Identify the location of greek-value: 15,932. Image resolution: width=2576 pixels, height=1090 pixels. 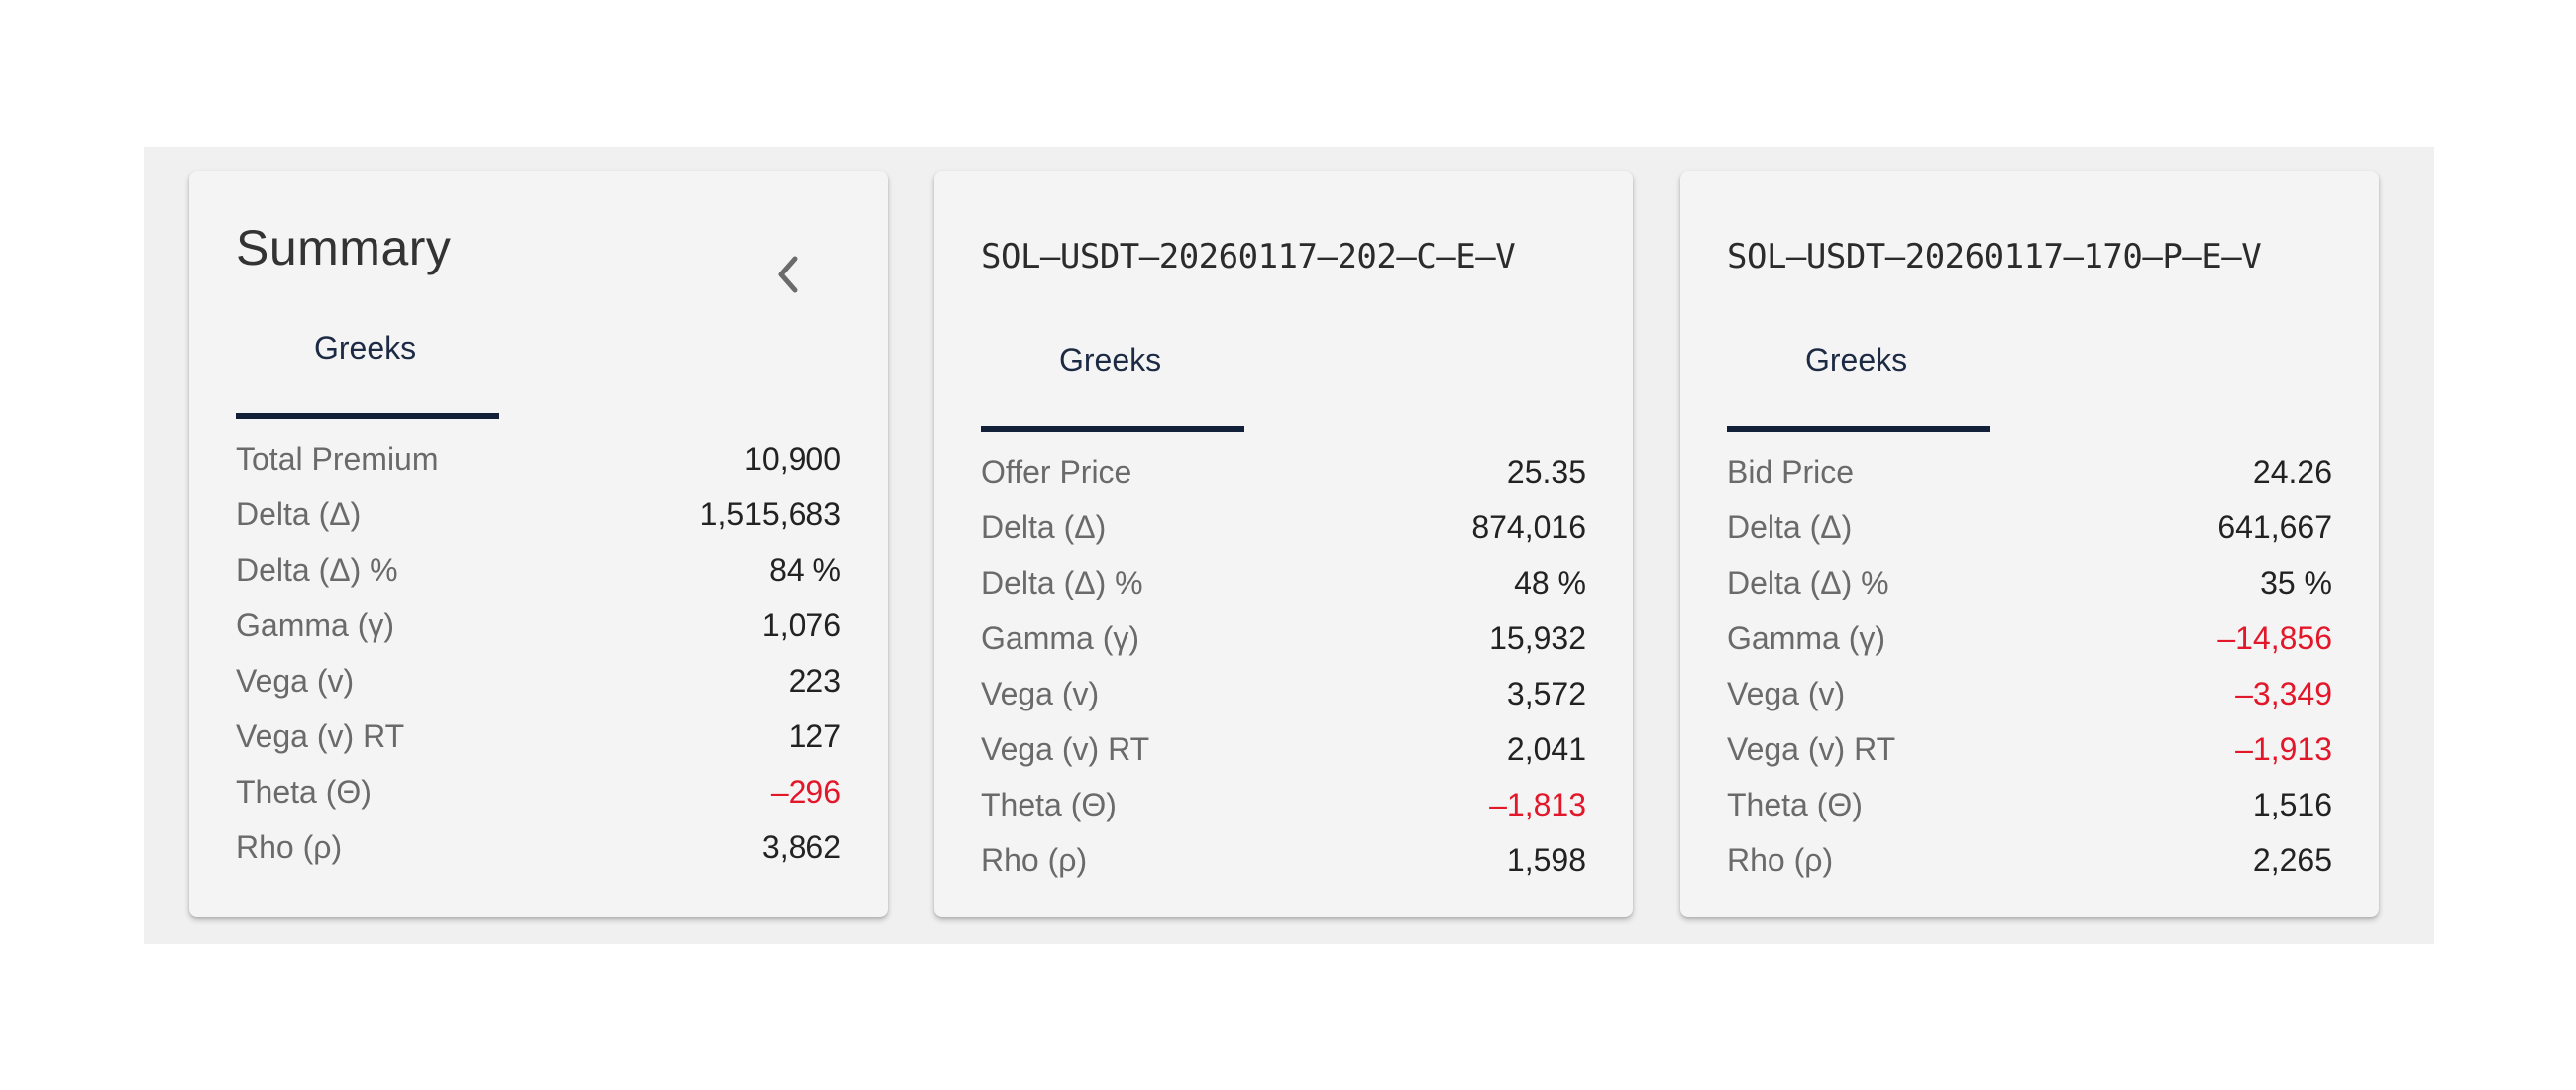
(1538, 638).